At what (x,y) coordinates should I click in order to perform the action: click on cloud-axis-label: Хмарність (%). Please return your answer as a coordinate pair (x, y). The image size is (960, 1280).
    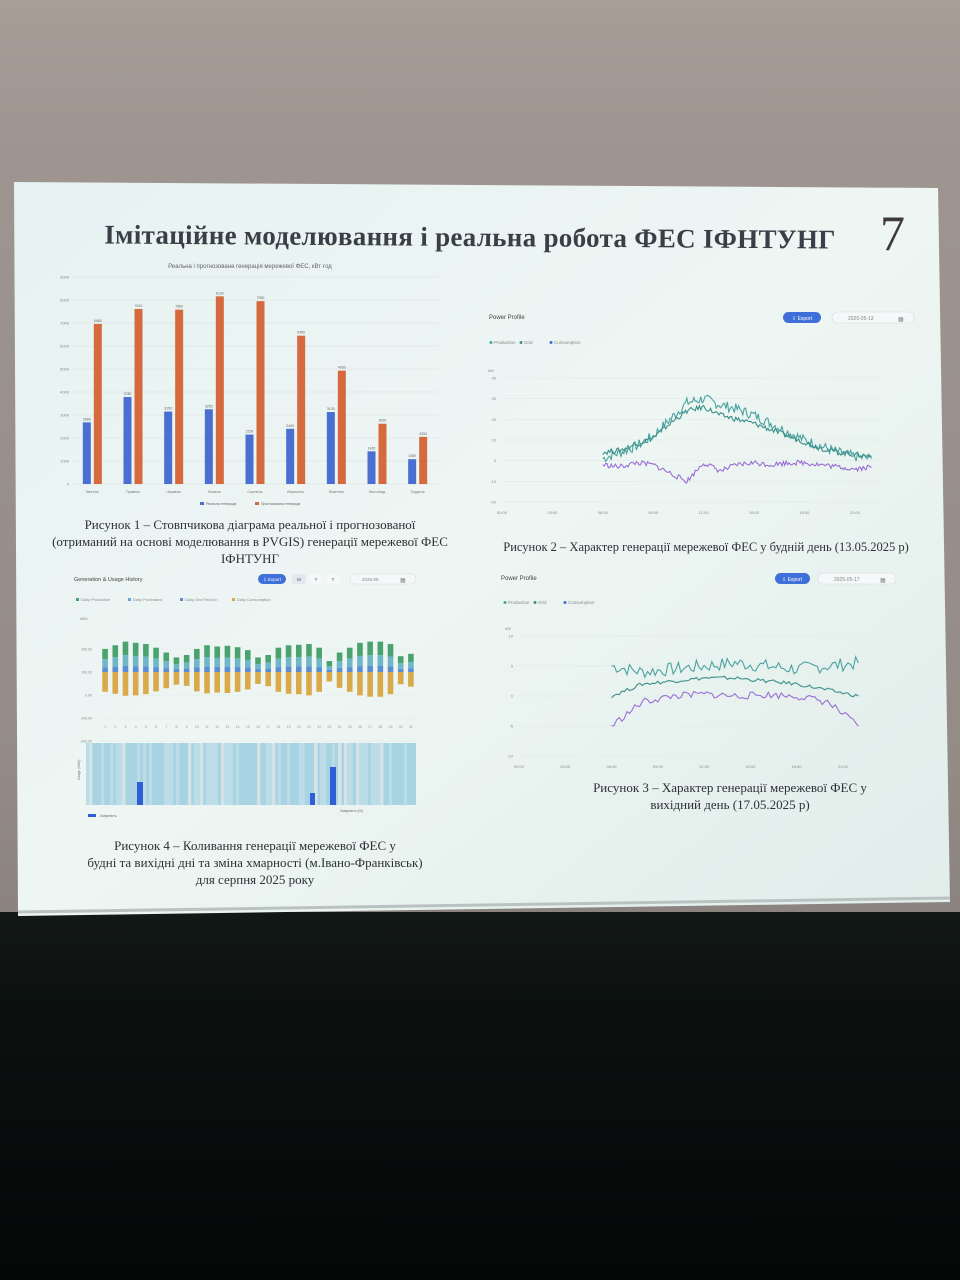
    Looking at the image, I should click on (351, 811).